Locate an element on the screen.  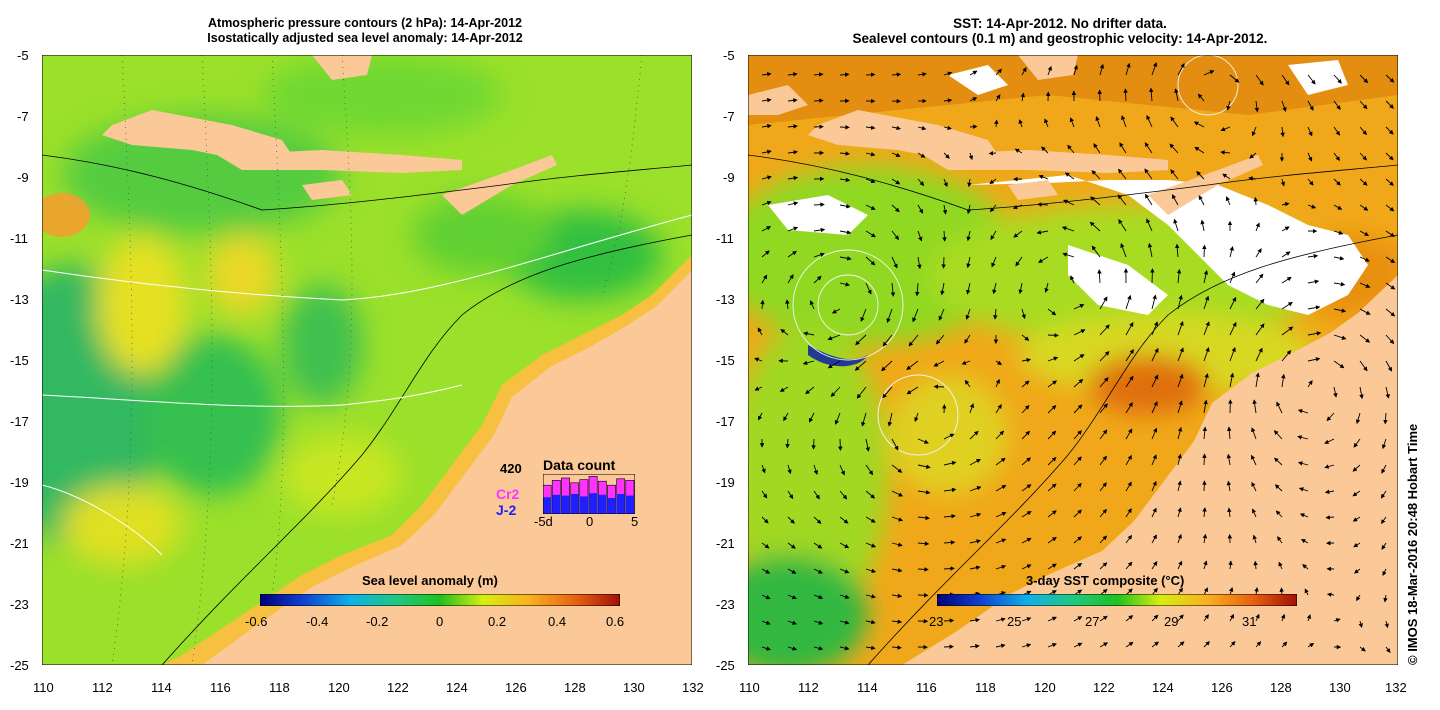
lon-tick: 122 is located at coordinates (398, 687).